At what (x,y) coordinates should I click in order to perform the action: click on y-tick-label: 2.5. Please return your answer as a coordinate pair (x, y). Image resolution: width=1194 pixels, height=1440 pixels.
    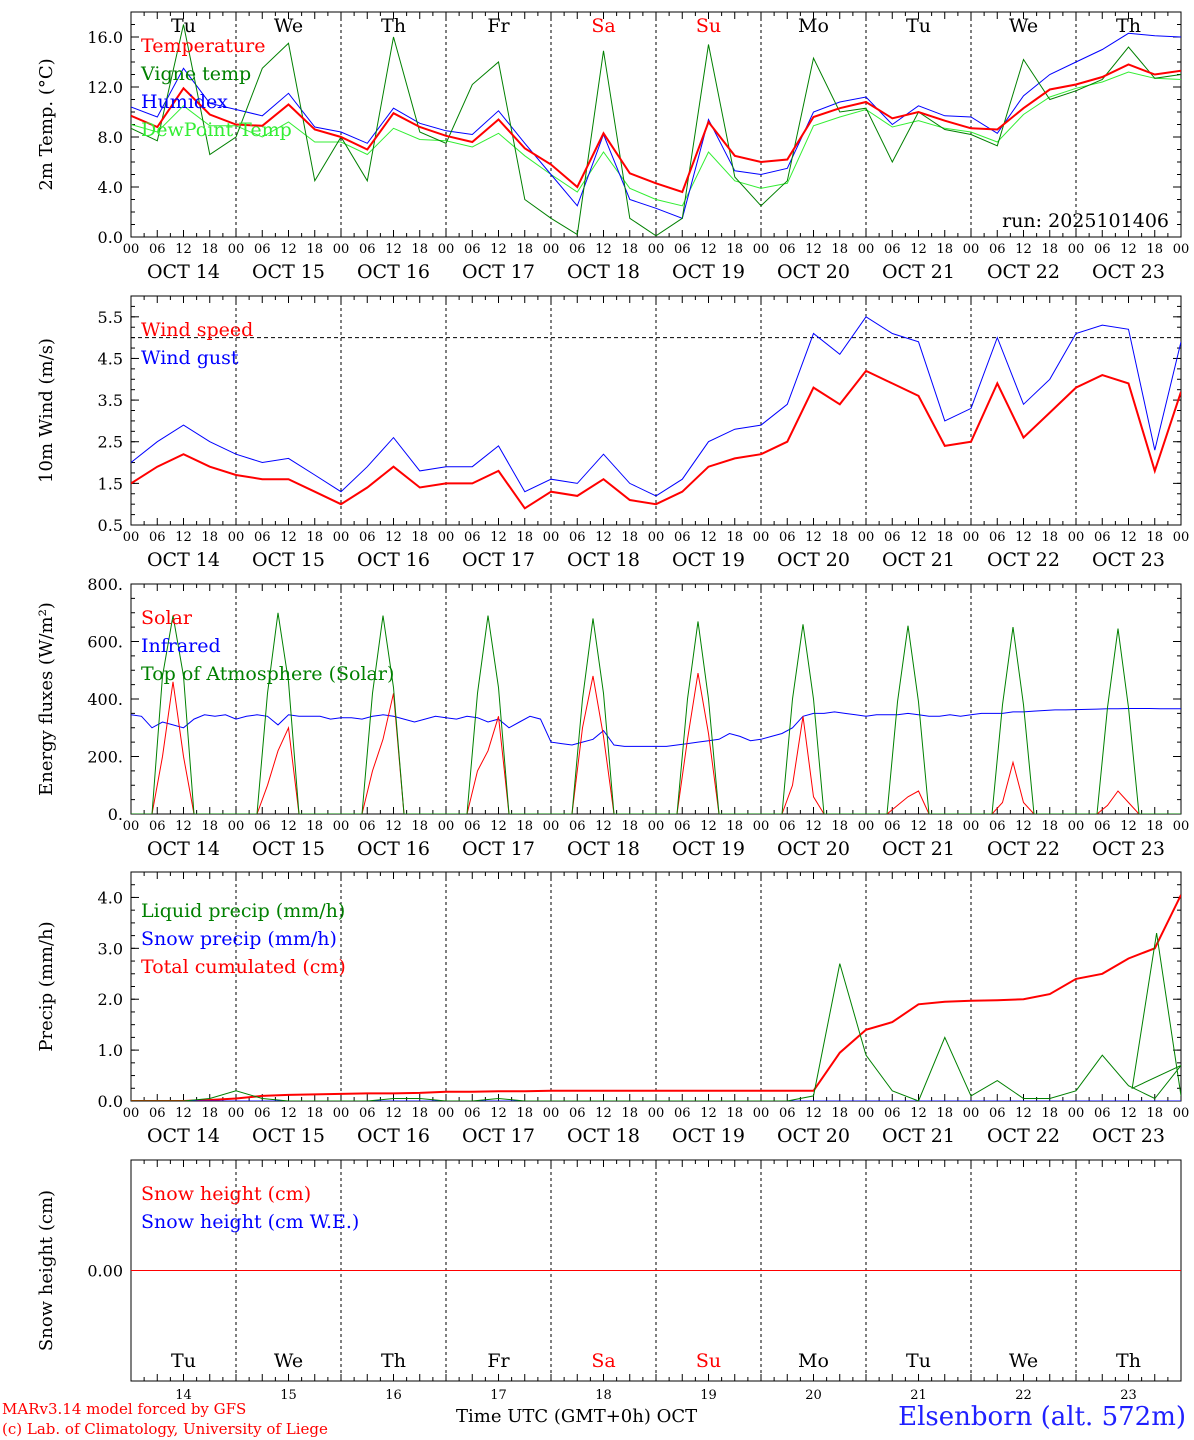
    Looking at the image, I should click on (110, 442).